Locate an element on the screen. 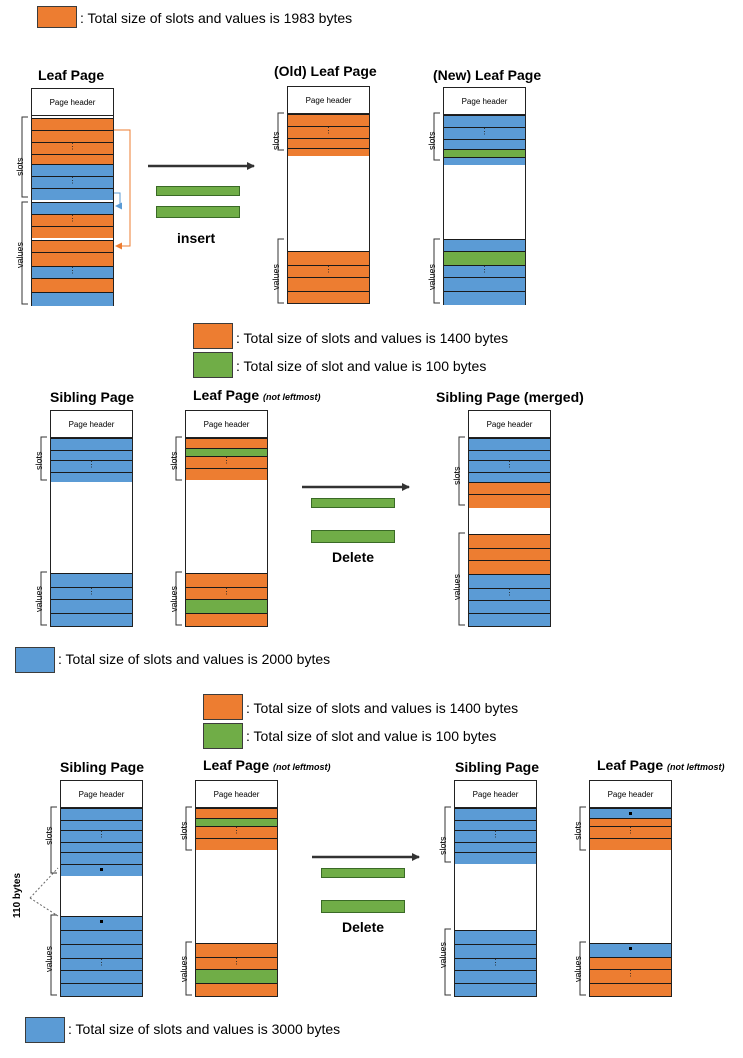  insert-bar is located at coordinates (198, 212).